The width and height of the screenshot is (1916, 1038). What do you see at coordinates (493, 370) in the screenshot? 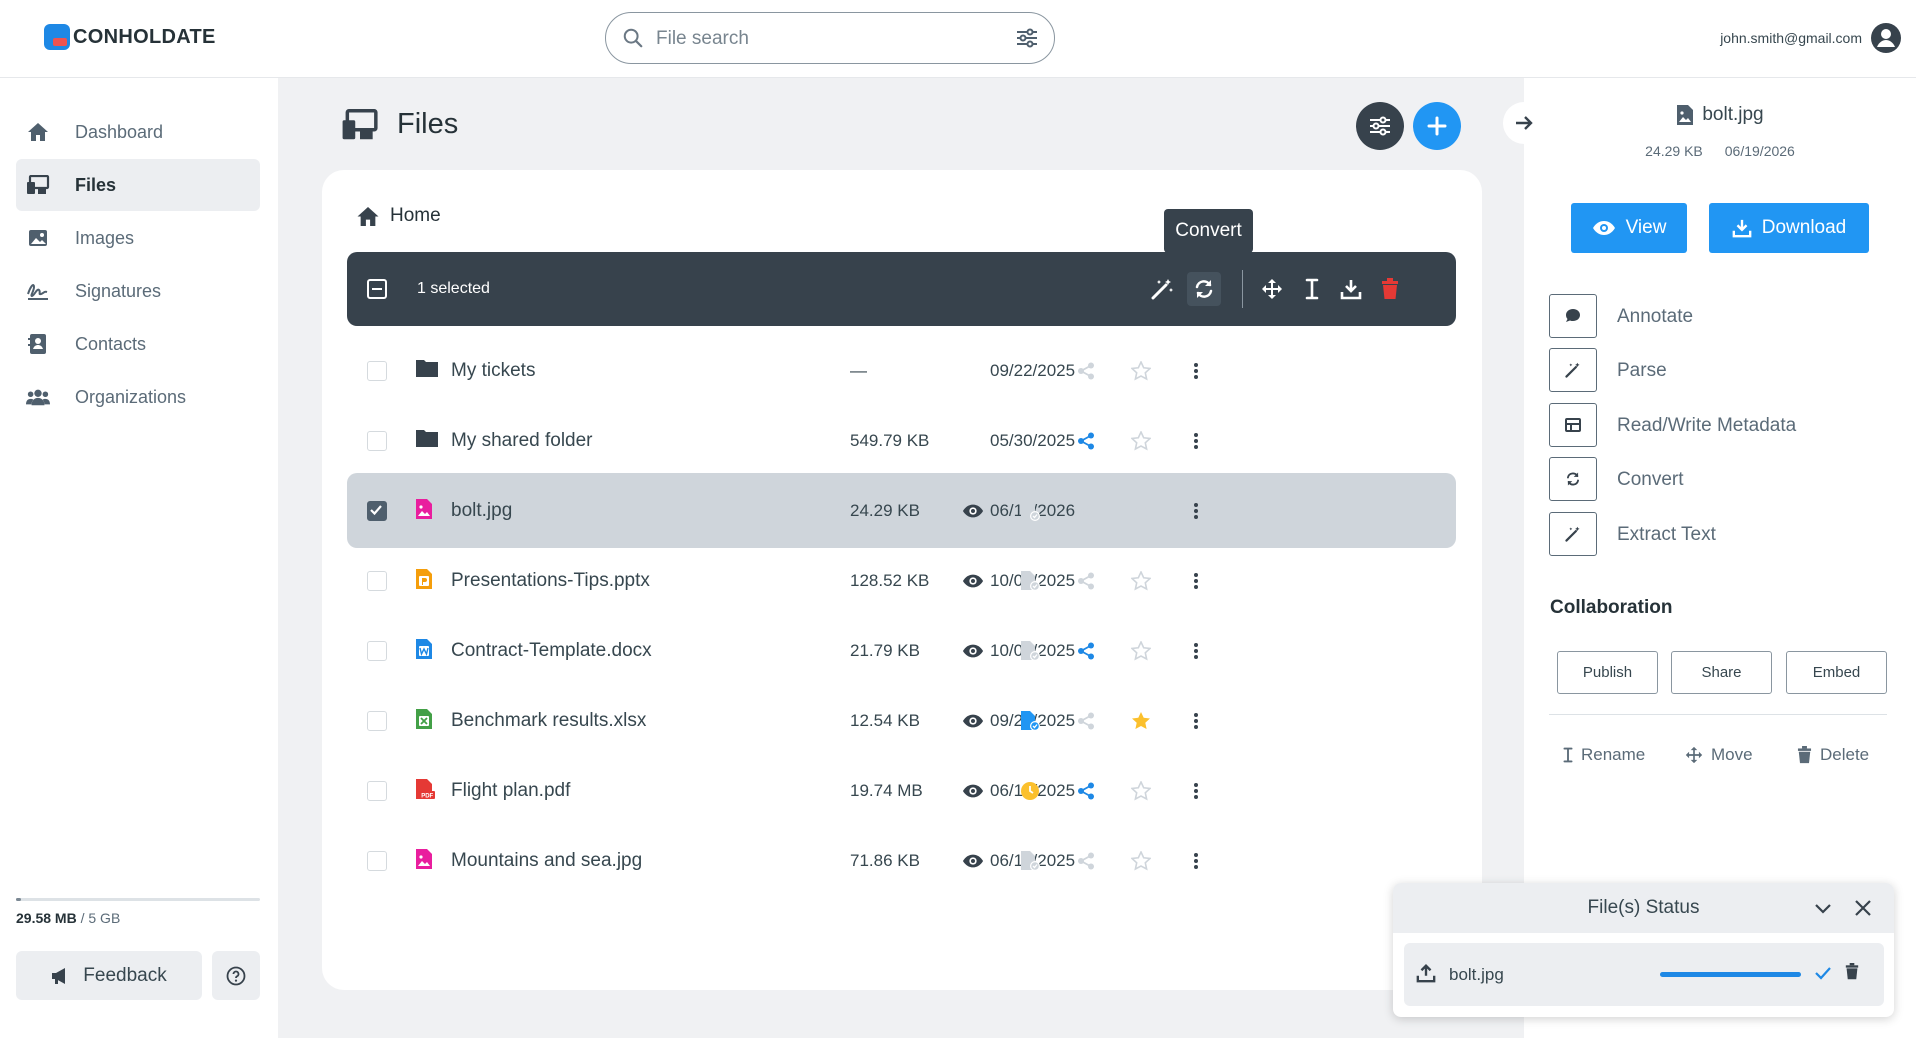
I see `file-name: My tickets` at bounding box center [493, 370].